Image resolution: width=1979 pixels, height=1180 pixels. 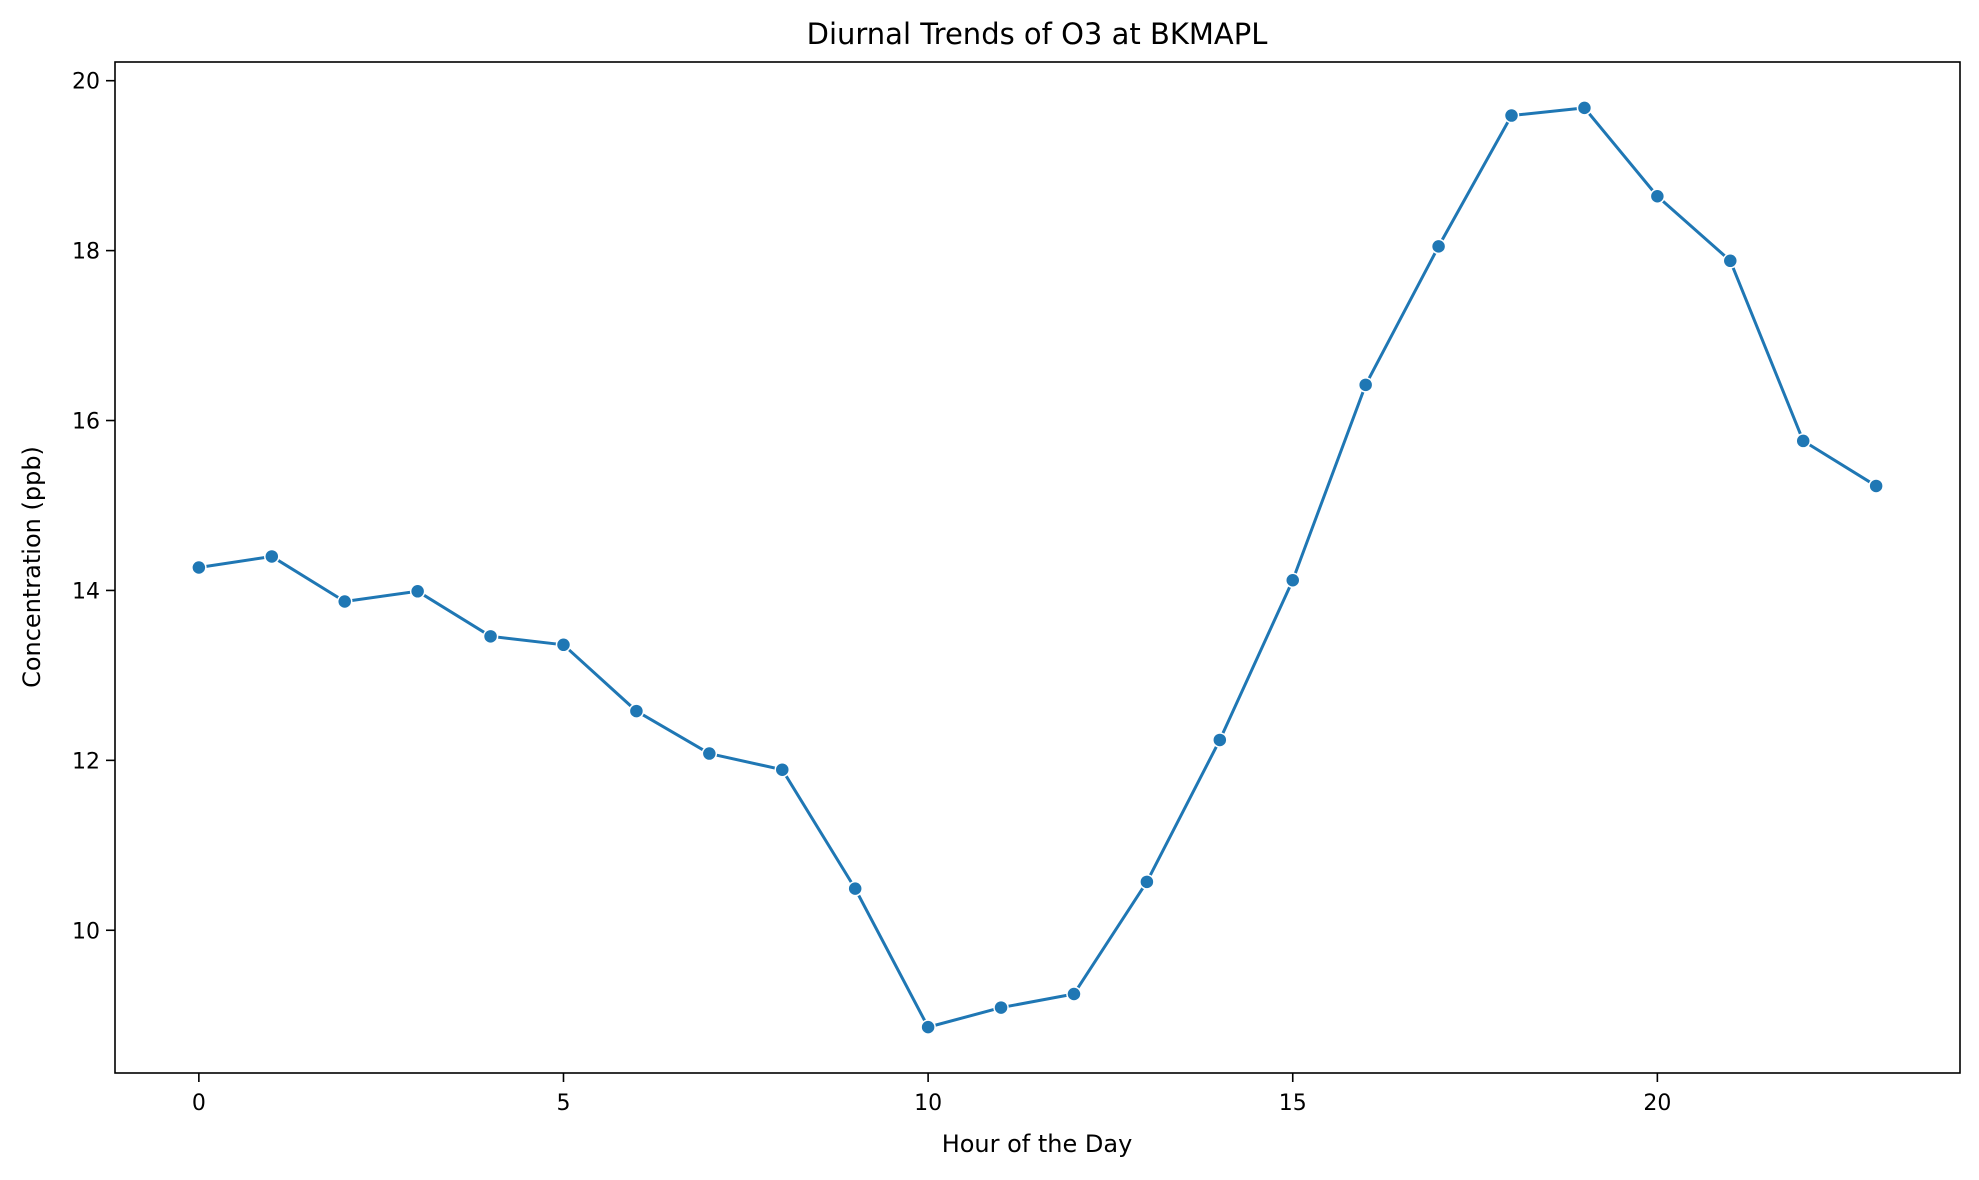 What do you see at coordinates (563, 1103) in the screenshot?
I see `x-tick-label: 5` at bounding box center [563, 1103].